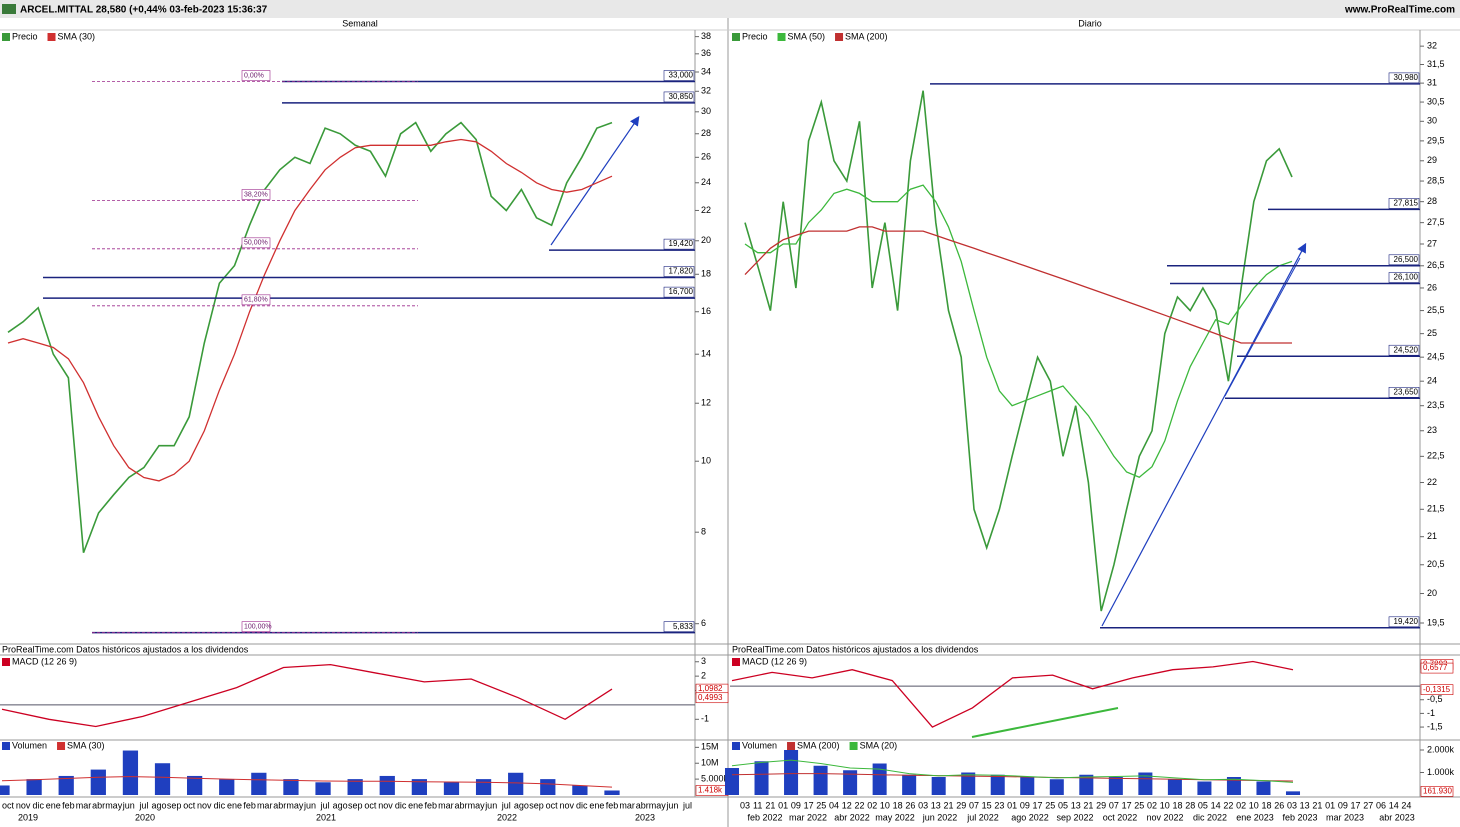  What do you see at coordinates (1356, 805) in the screenshot?
I see `x-tick-label: 17` at bounding box center [1356, 805].